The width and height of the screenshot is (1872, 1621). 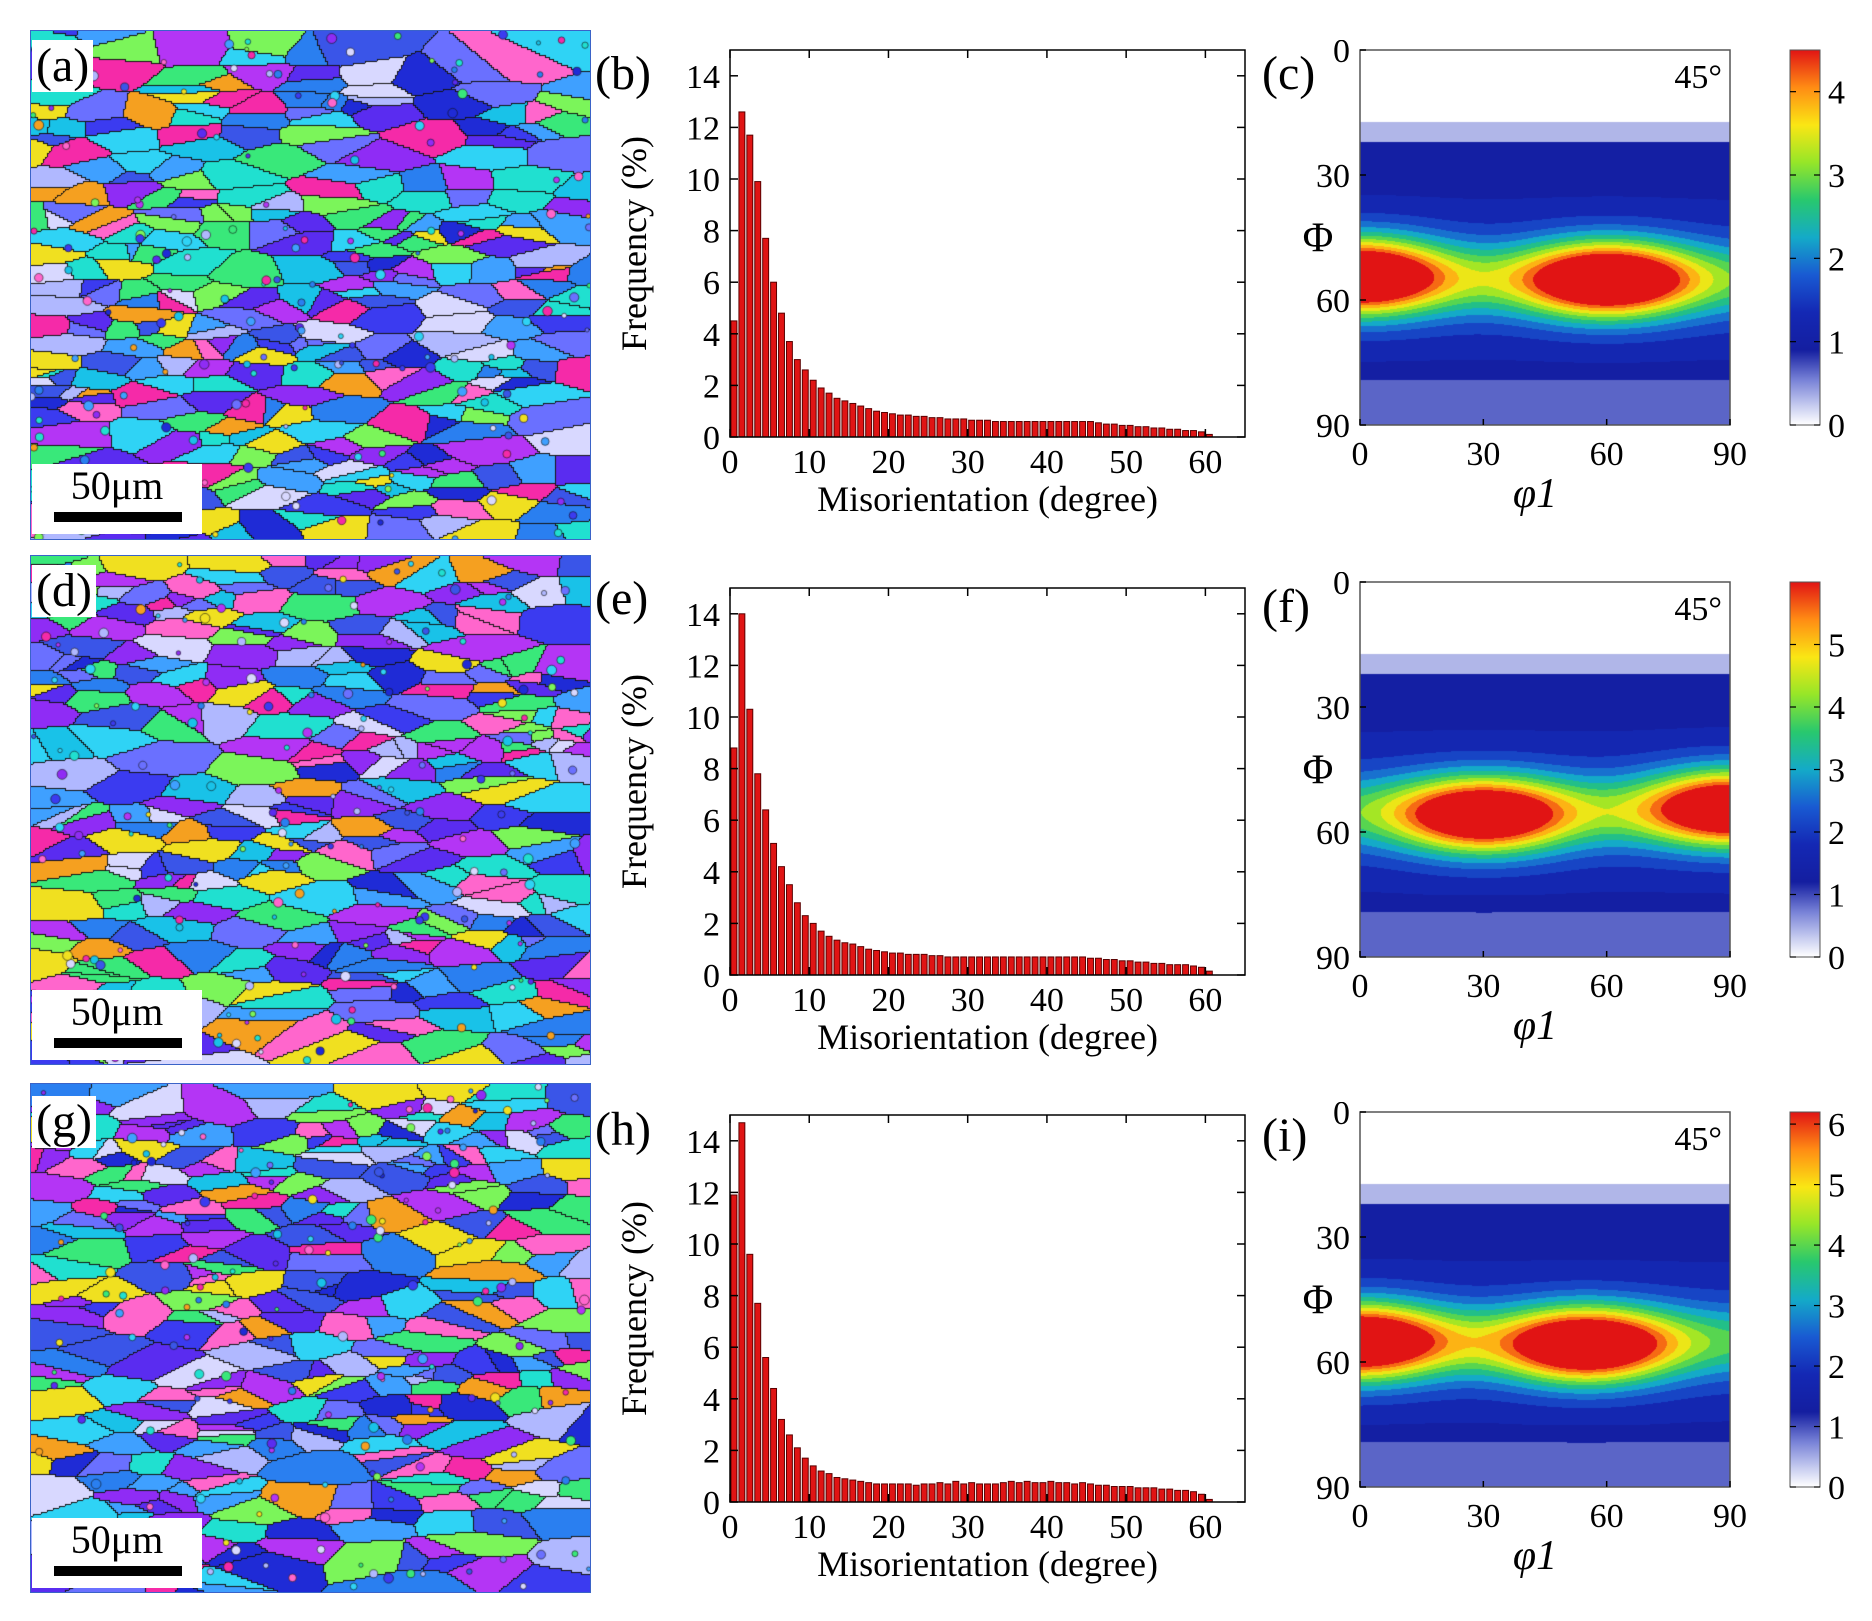 What do you see at coordinates (1289, 73) in the screenshot?
I see `panel-label-c: (c)` at bounding box center [1289, 73].